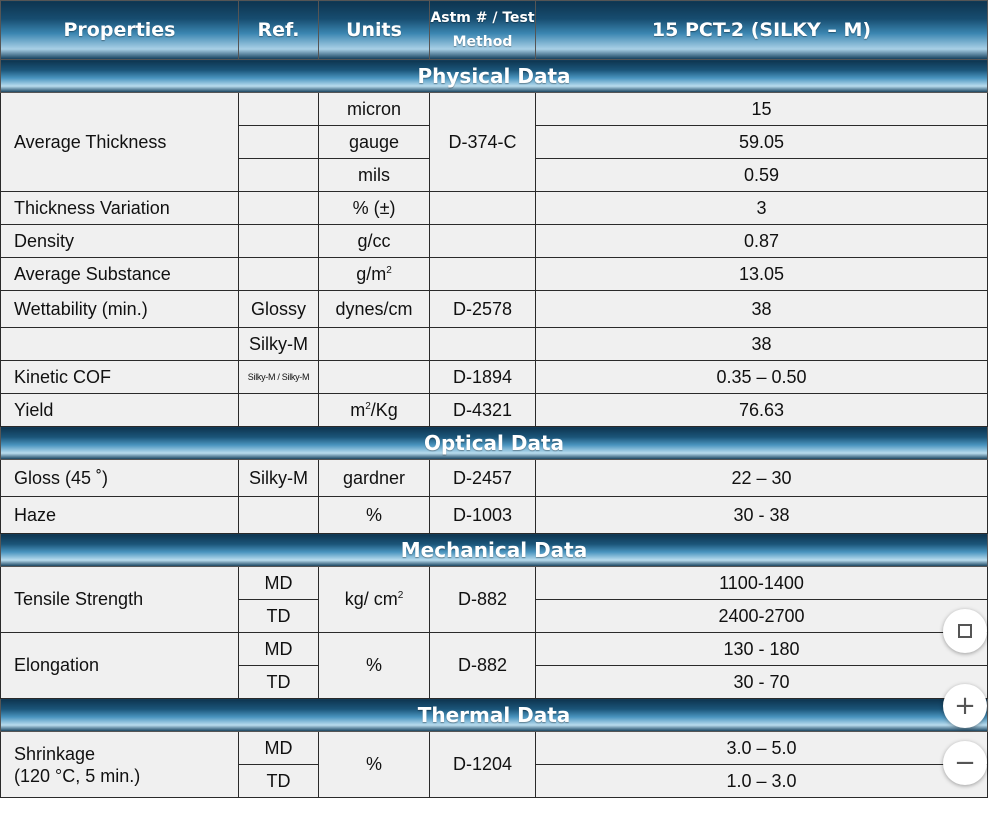  Describe the element at coordinates (482, 599) in the screenshot. I see `method-tensile: D-882` at that location.